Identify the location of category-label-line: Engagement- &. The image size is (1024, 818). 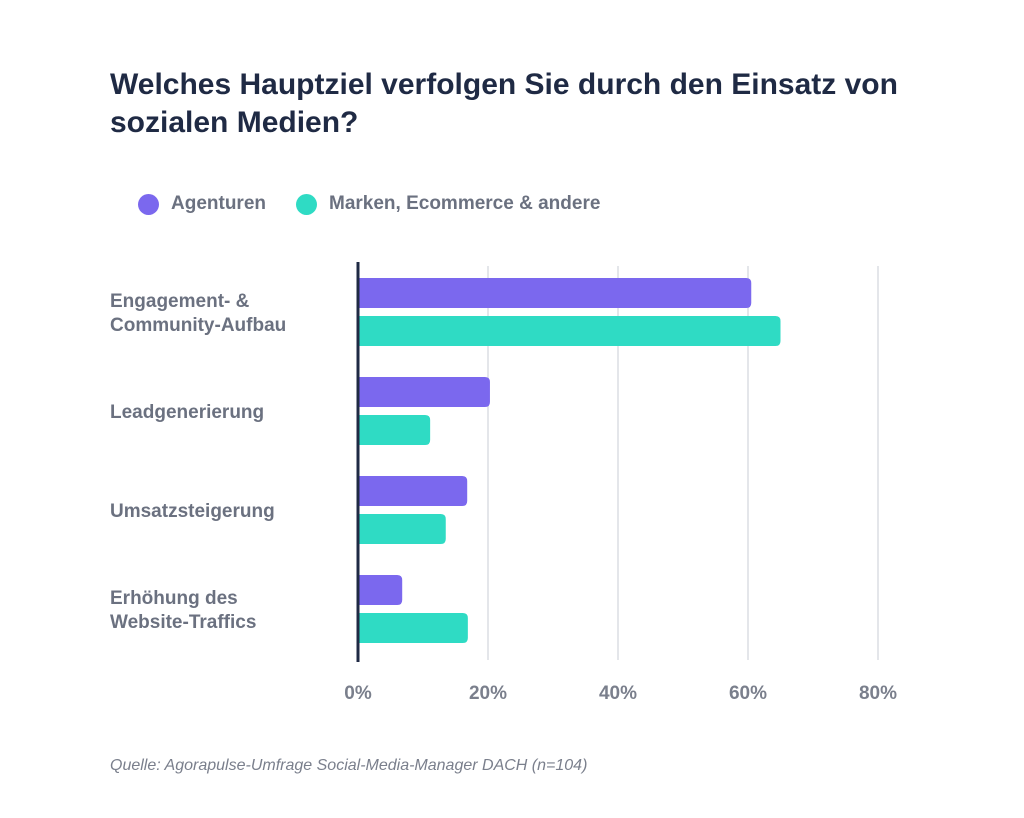
(180, 301).